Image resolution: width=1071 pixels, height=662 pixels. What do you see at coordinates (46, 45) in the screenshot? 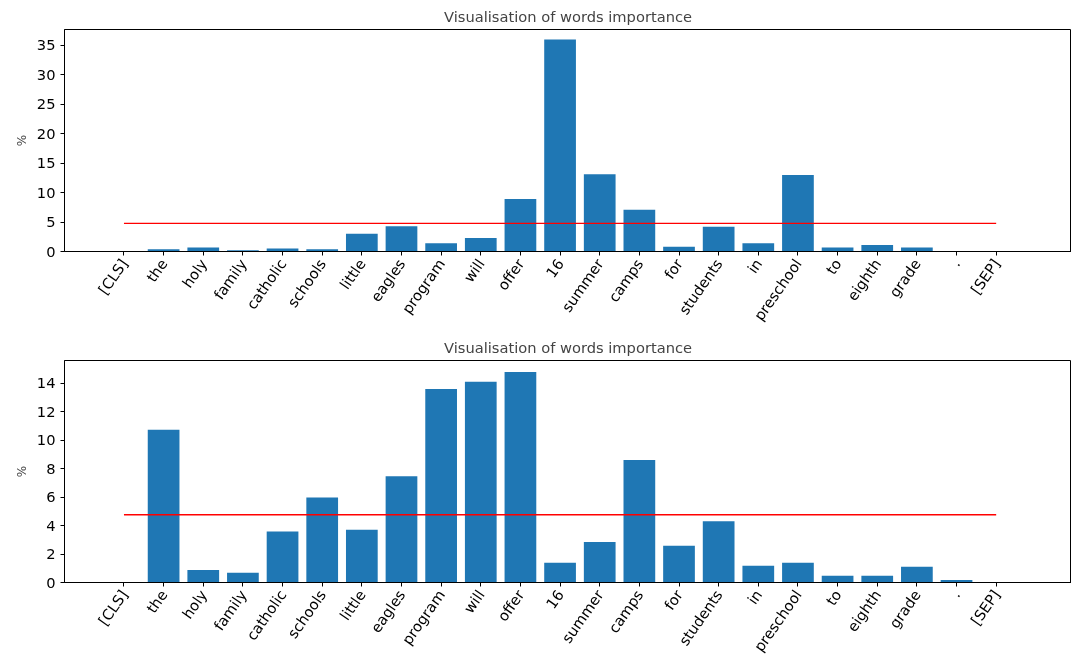
I see `y-tick-label: 35` at bounding box center [46, 45].